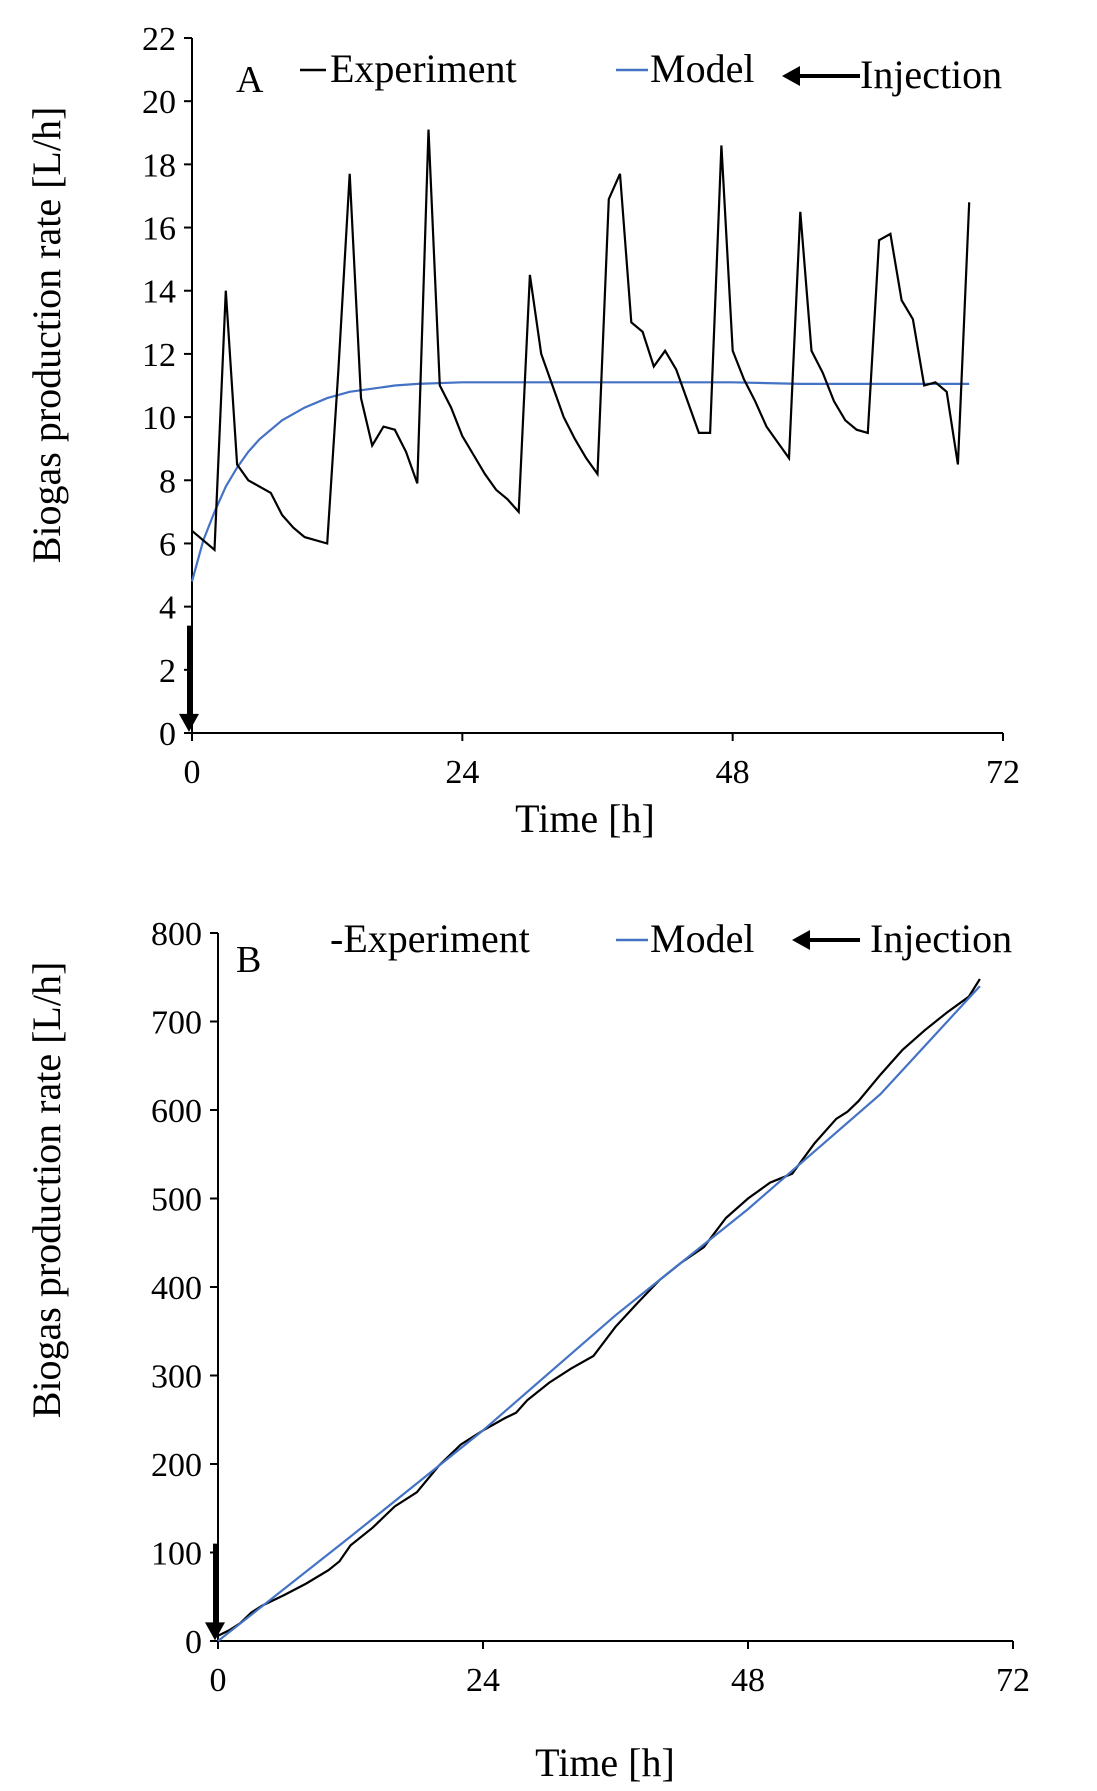  I want to click on panel-b-label: B, so click(248, 960).